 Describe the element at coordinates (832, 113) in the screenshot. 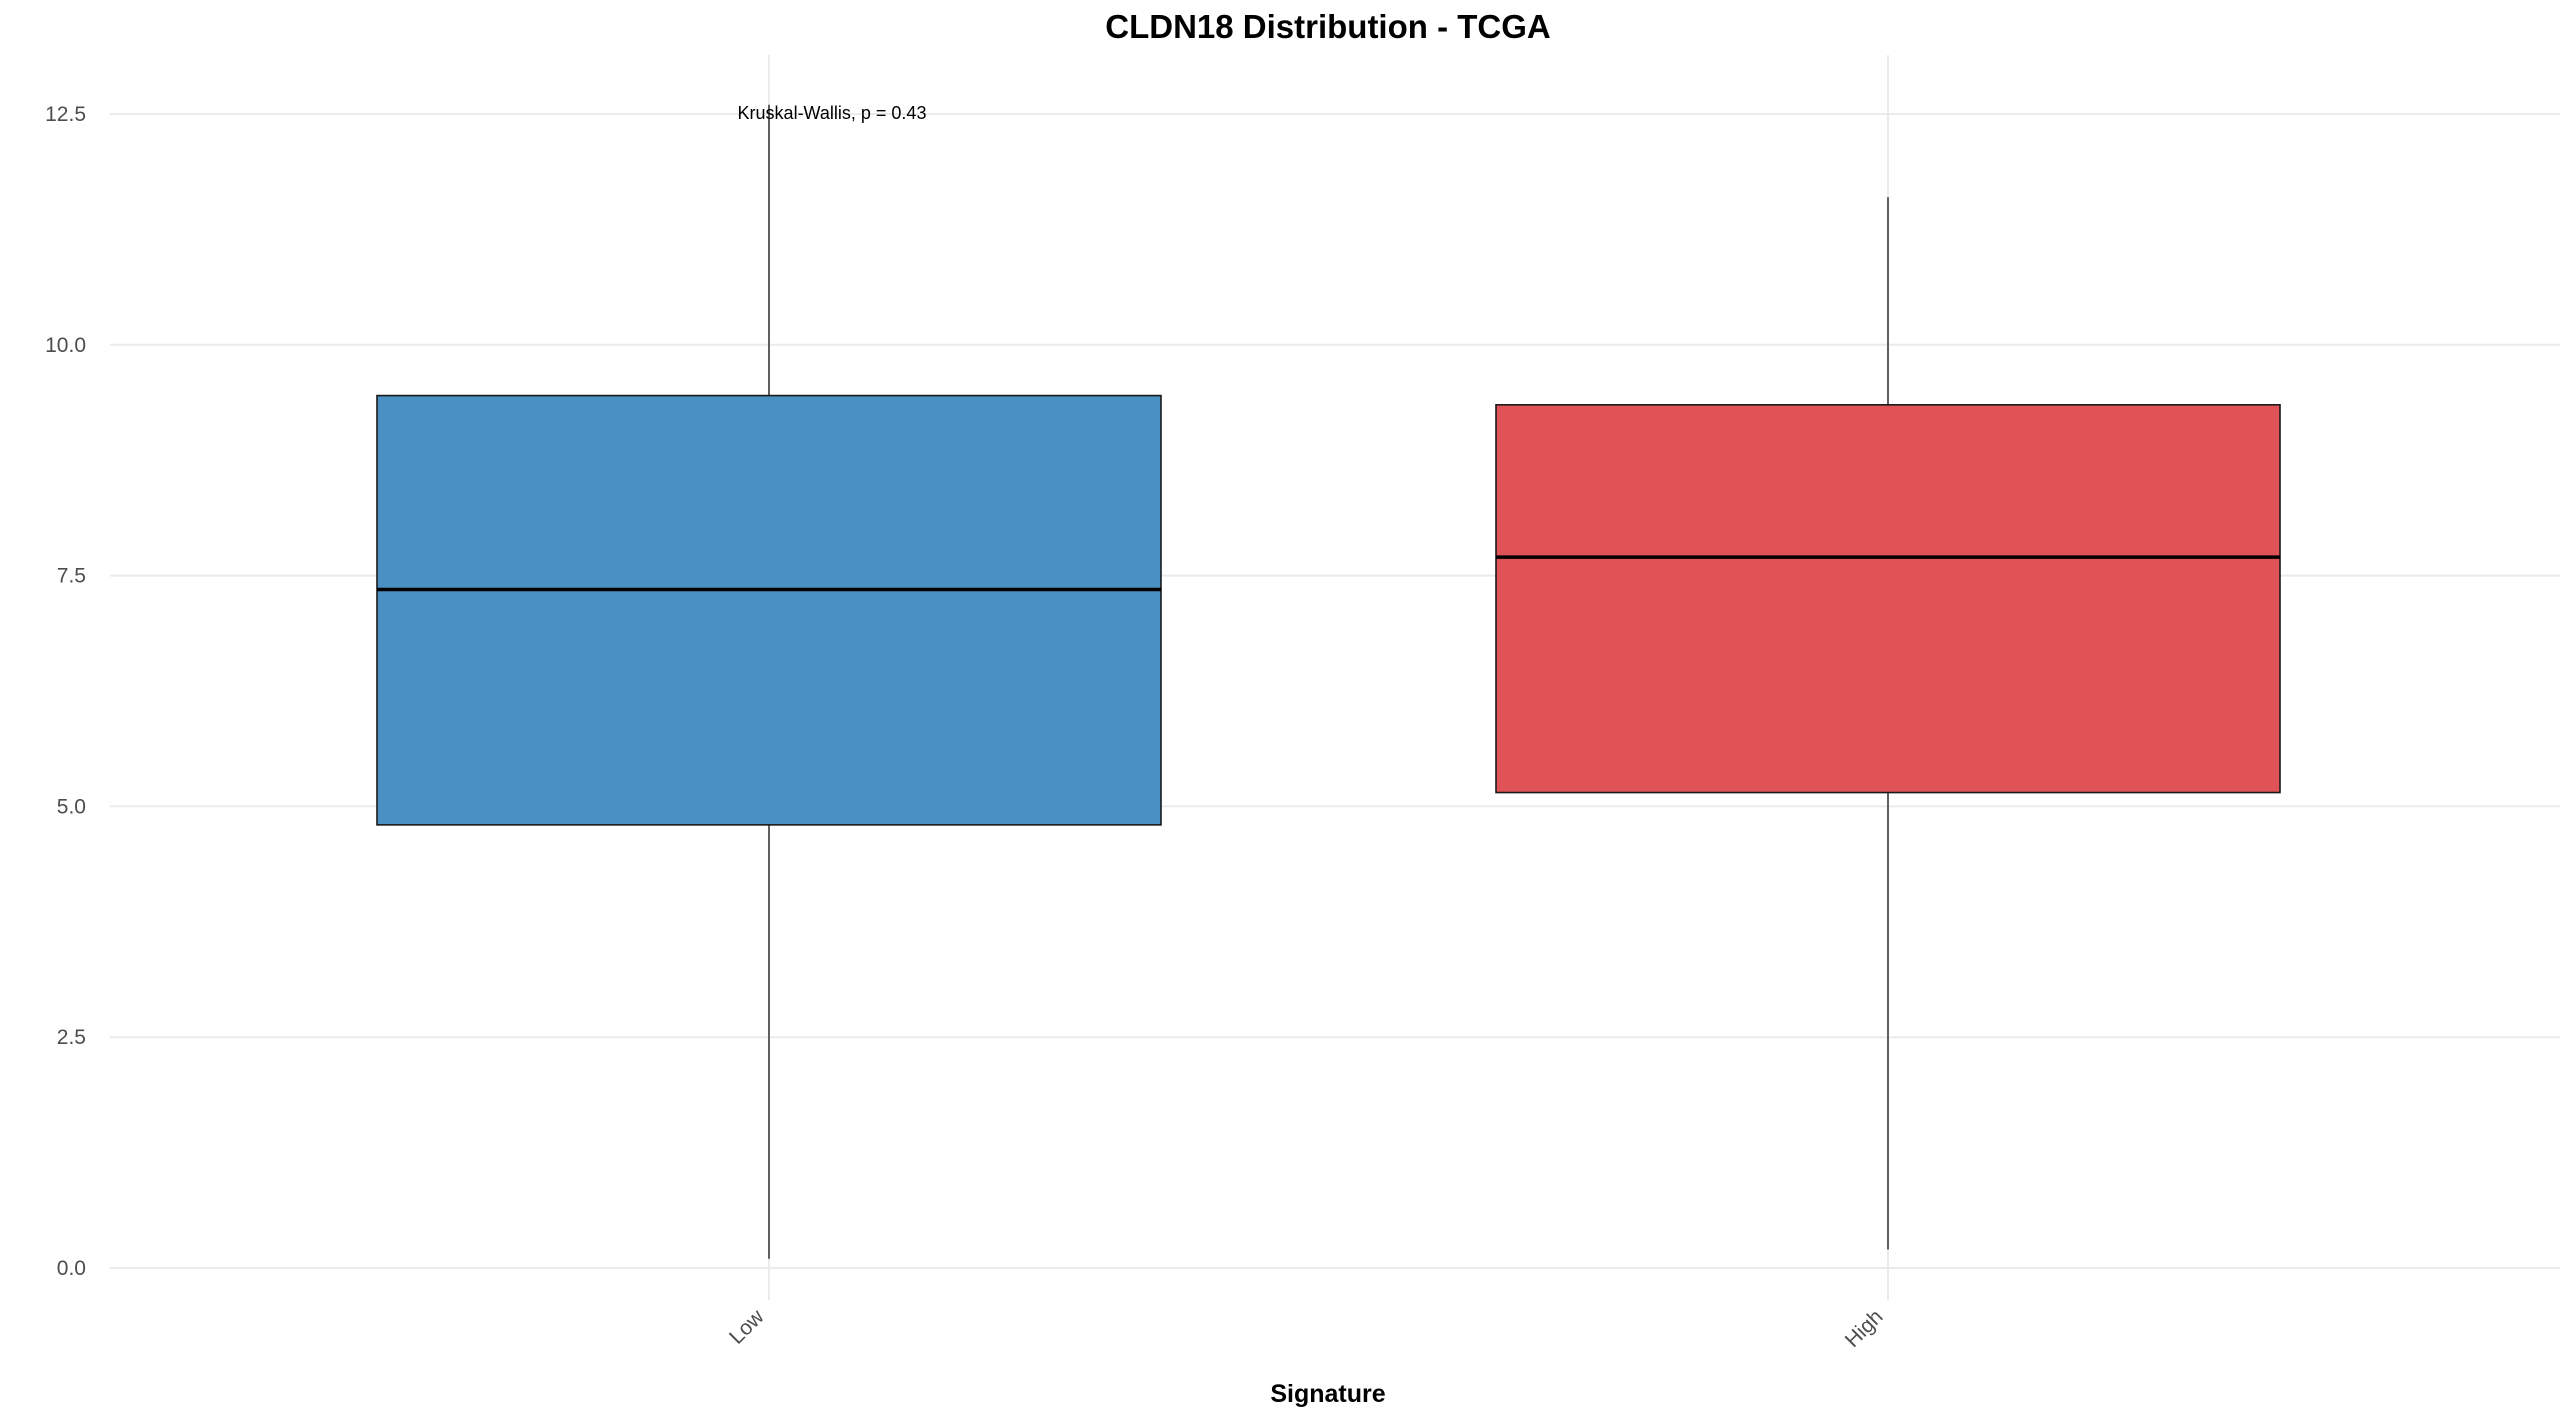

I see `kruskal-wallis-annotation: Kruskal-Wallis, p = 0.43` at that location.